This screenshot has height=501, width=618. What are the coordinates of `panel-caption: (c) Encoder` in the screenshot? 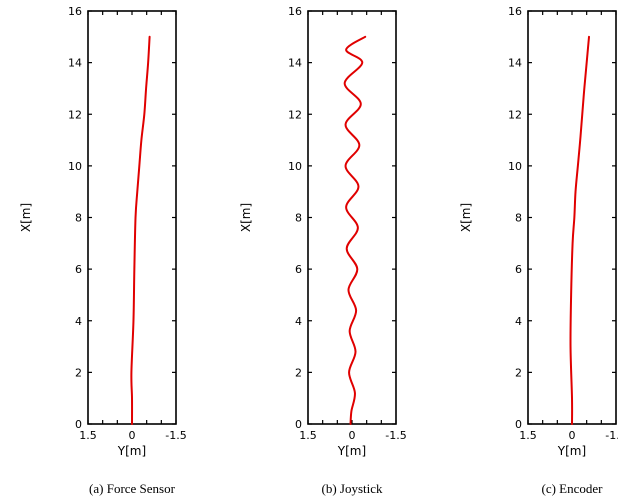 It's located at (573, 488).